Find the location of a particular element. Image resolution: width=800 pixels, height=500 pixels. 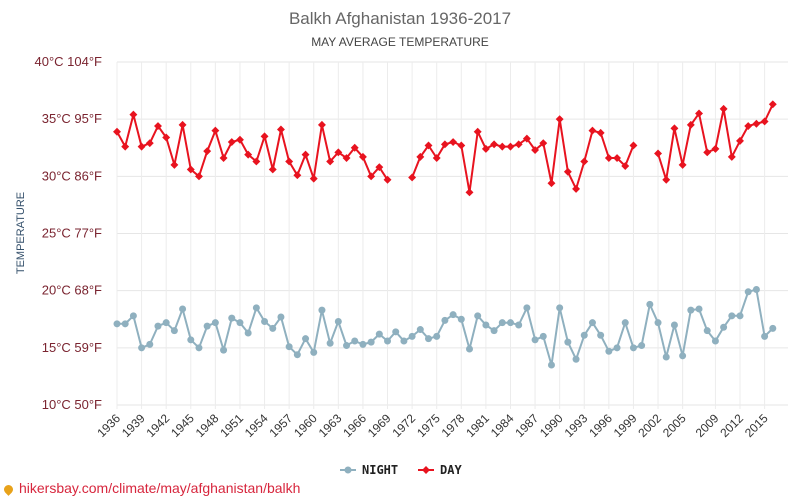

legend-item-night: NIGHT is located at coordinates (369, 470).